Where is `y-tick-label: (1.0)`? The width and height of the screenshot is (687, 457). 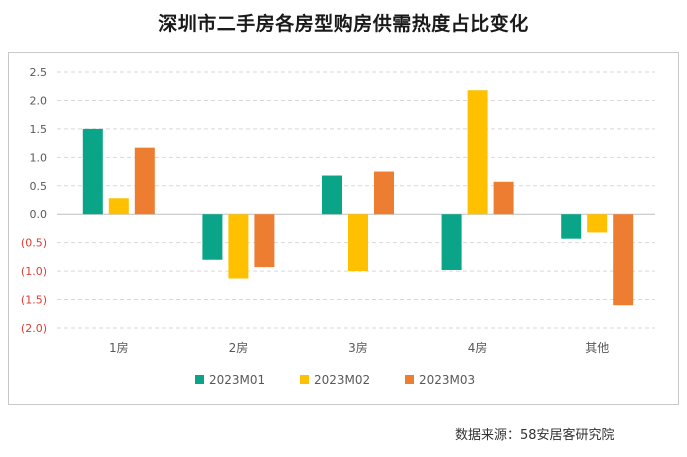 y-tick-label: (1.0) is located at coordinates (34, 271).